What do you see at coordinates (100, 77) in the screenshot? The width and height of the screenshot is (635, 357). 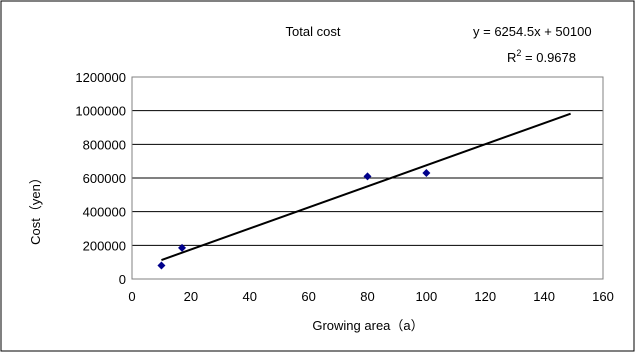 I see `y-tick-label: 1200000` at bounding box center [100, 77].